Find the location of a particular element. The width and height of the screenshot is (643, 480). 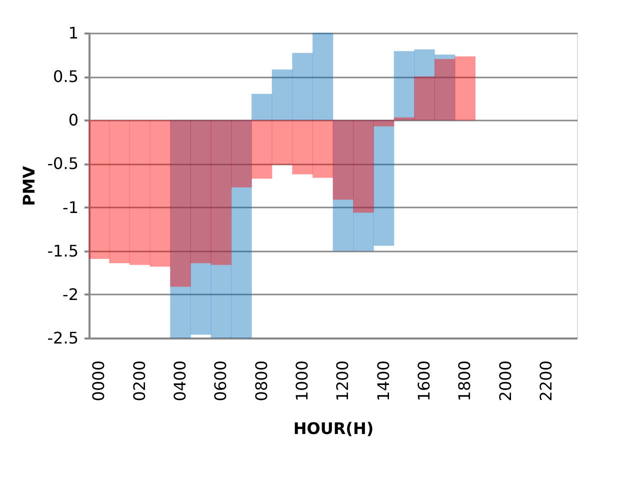

x-tick-label: 0000 is located at coordinates (98, 381).